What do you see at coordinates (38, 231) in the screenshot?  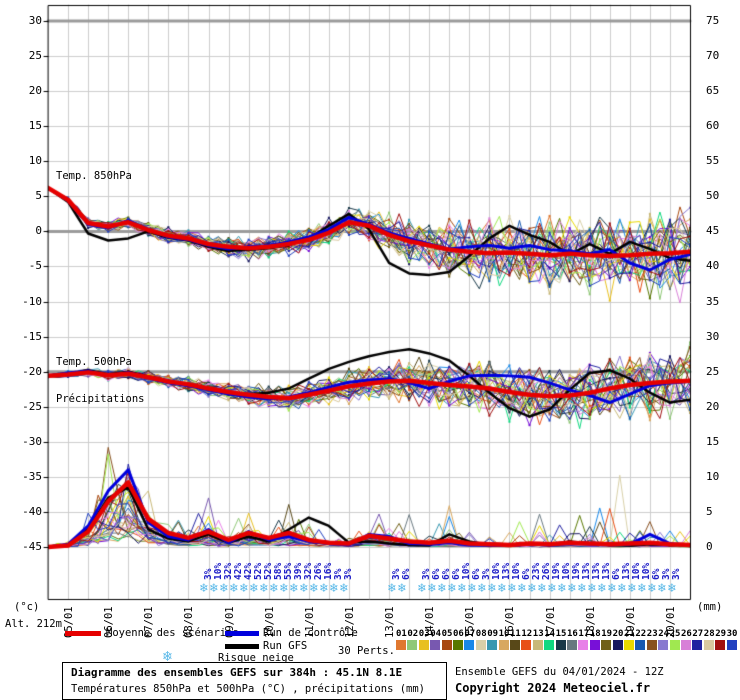 I see `left-axis-tick: 0` at bounding box center [38, 231].